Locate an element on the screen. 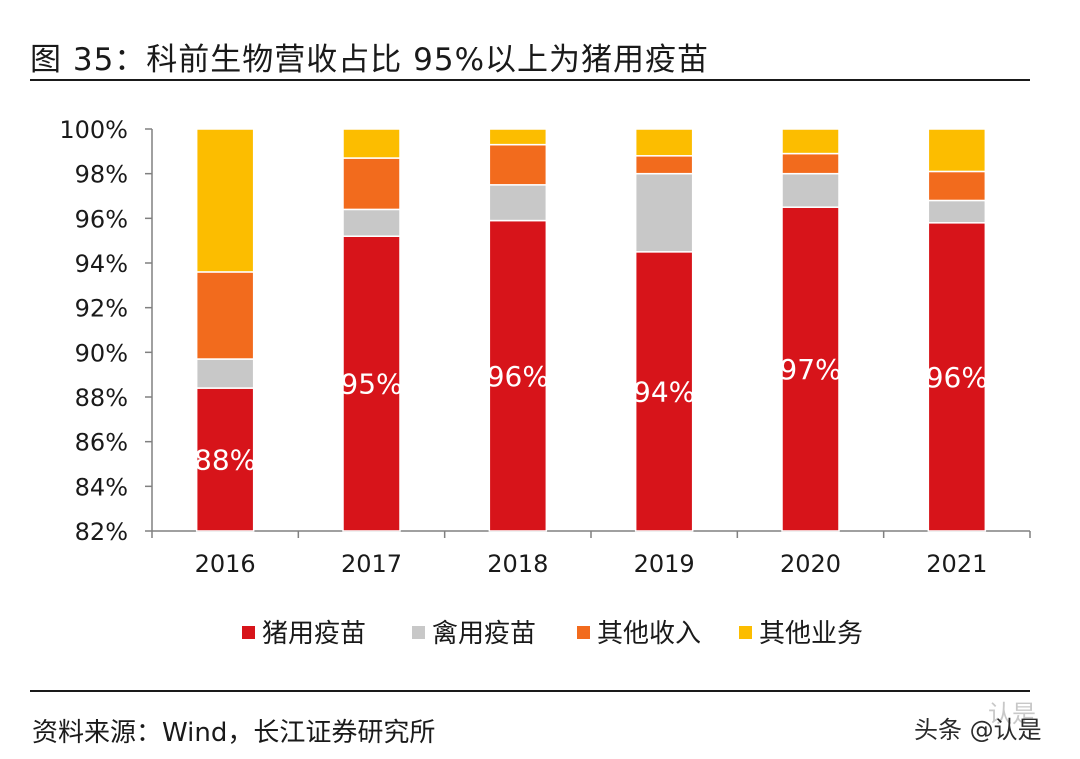  x-tick-label: 2018 is located at coordinates (517, 564).